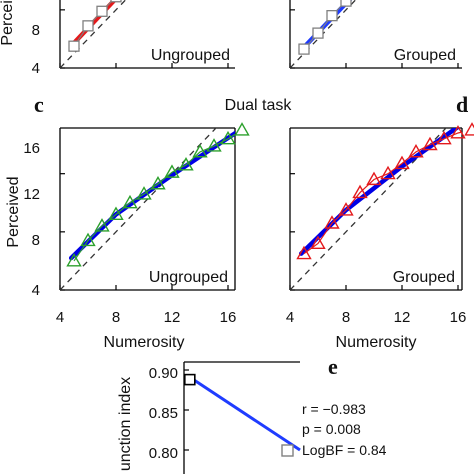 Image resolution: width=474 pixels, height=474 pixels. What do you see at coordinates (188, 277) in the screenshot?
I see `panel-c-condition-label: Ungrouped` at bounding box center [188, 277].